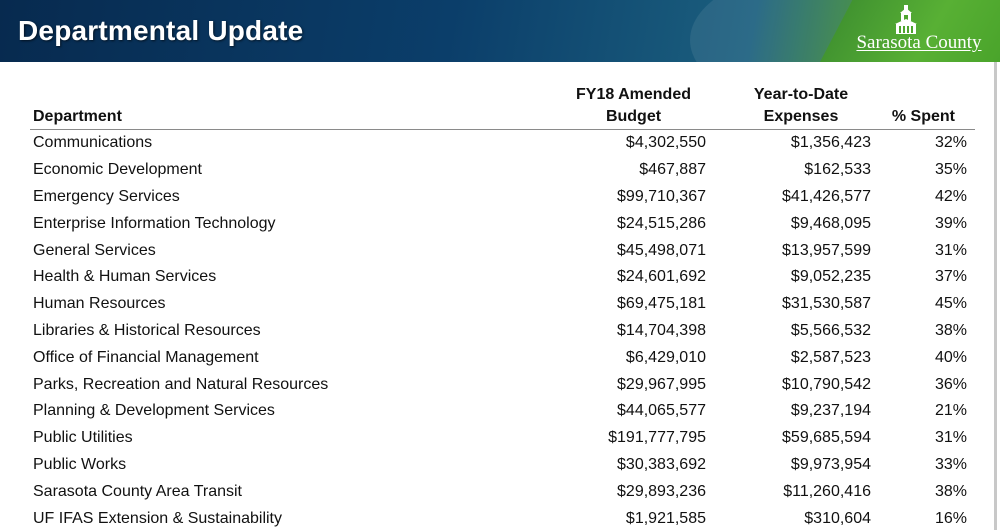 This screenshot has width=1000, height=532. Describe the element at coordinates (125, 277) in the screenshot. I see `cell-department: Health & Human Services` at that location.